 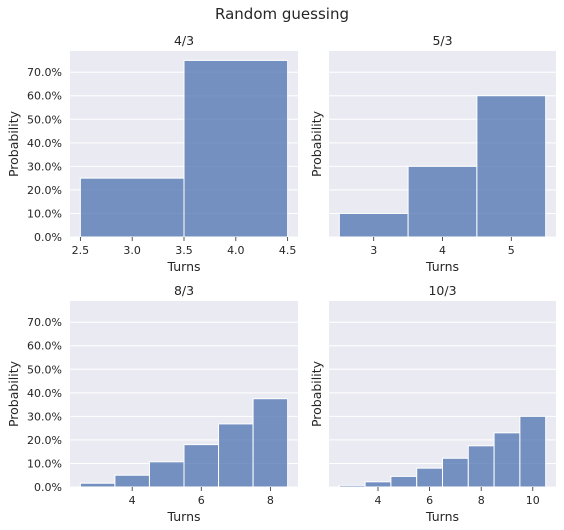 I want to click on x-tick-label: 3, so click(x=373, y=250).